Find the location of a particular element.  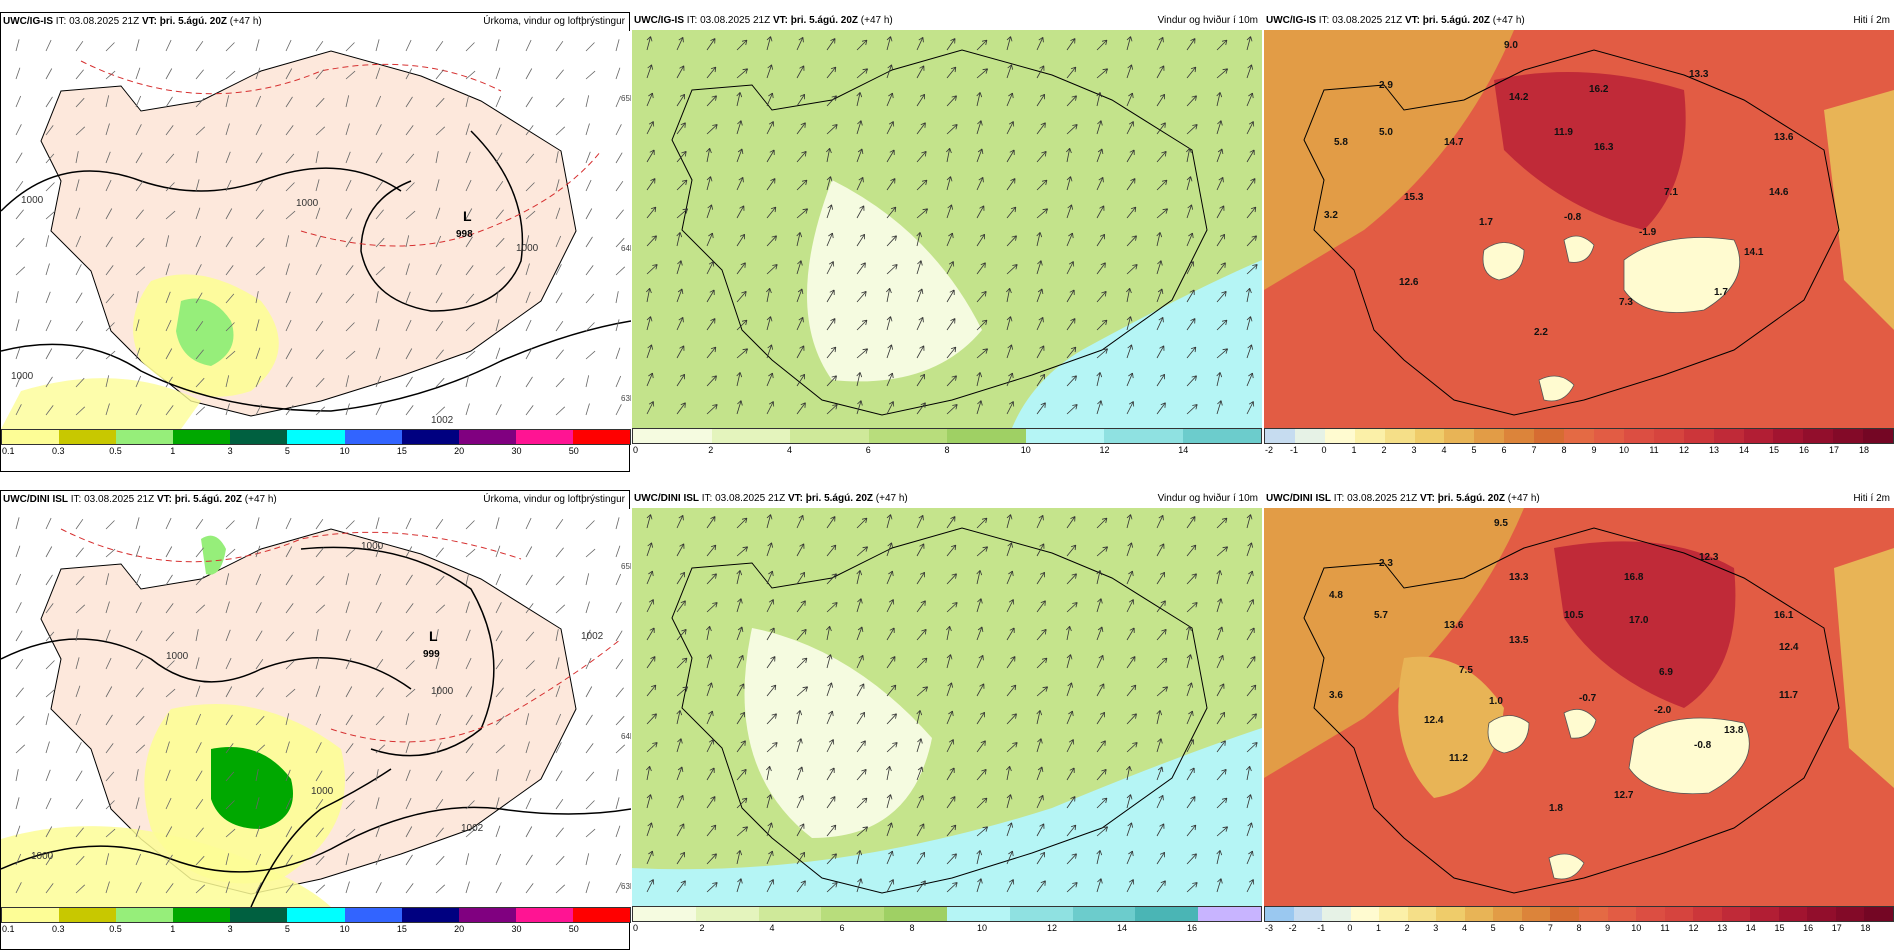

colorbar-tick-label: 15 is located at coordinates (1774, 450).